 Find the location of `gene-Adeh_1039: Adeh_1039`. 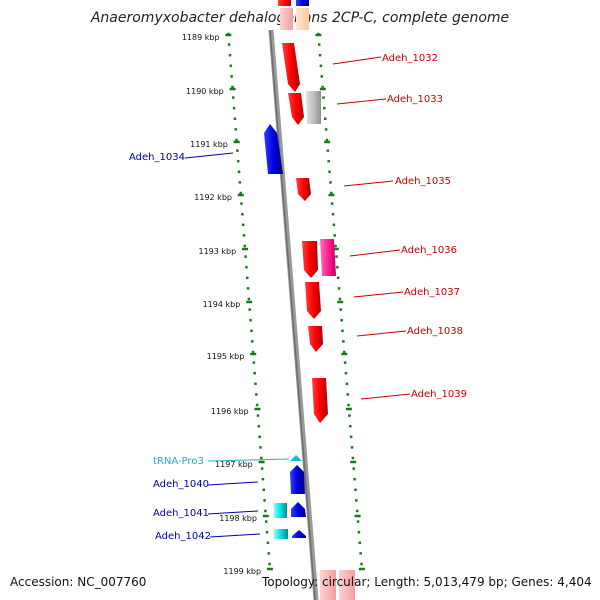

gene-Adeh_1039: Adeh_1039 is located at coordinates (389, 400).